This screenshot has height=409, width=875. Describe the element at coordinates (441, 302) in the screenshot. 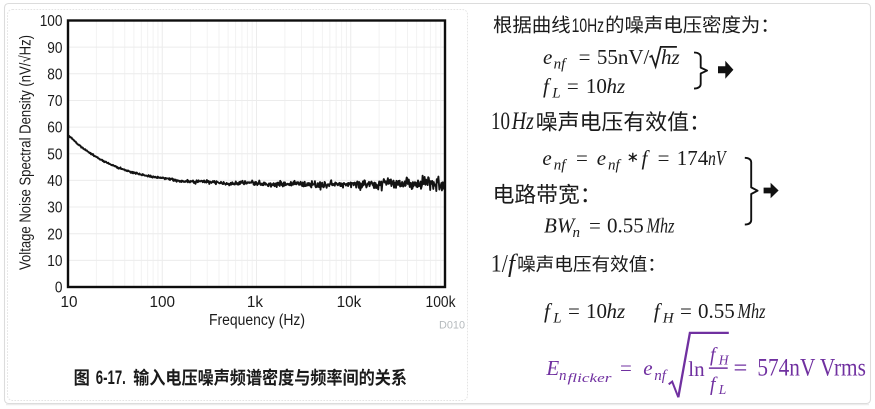

I see `svg-text: 100k` at that location.